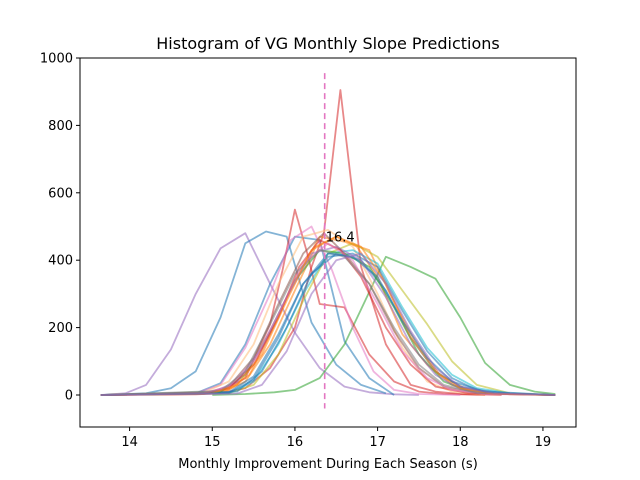 Image resolution: width=640 pixels, height=480 pixels. Describe the element at coordinates (460, 442) in the screenshot. I see `x-tick-label: 18` at that location.